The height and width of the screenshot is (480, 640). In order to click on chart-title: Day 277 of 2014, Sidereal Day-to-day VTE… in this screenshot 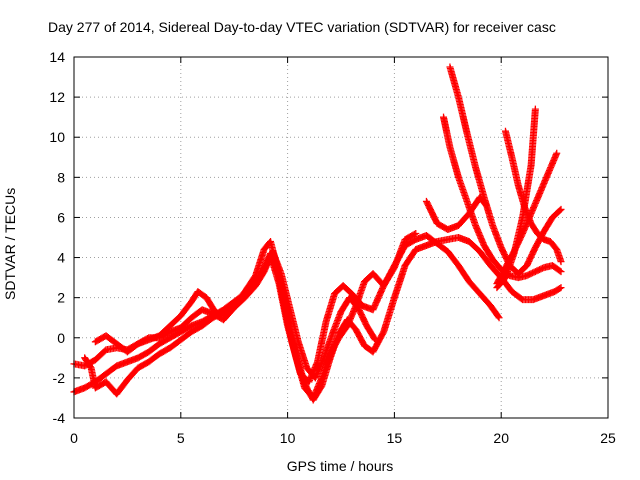, I will do `click(302, 27)`.